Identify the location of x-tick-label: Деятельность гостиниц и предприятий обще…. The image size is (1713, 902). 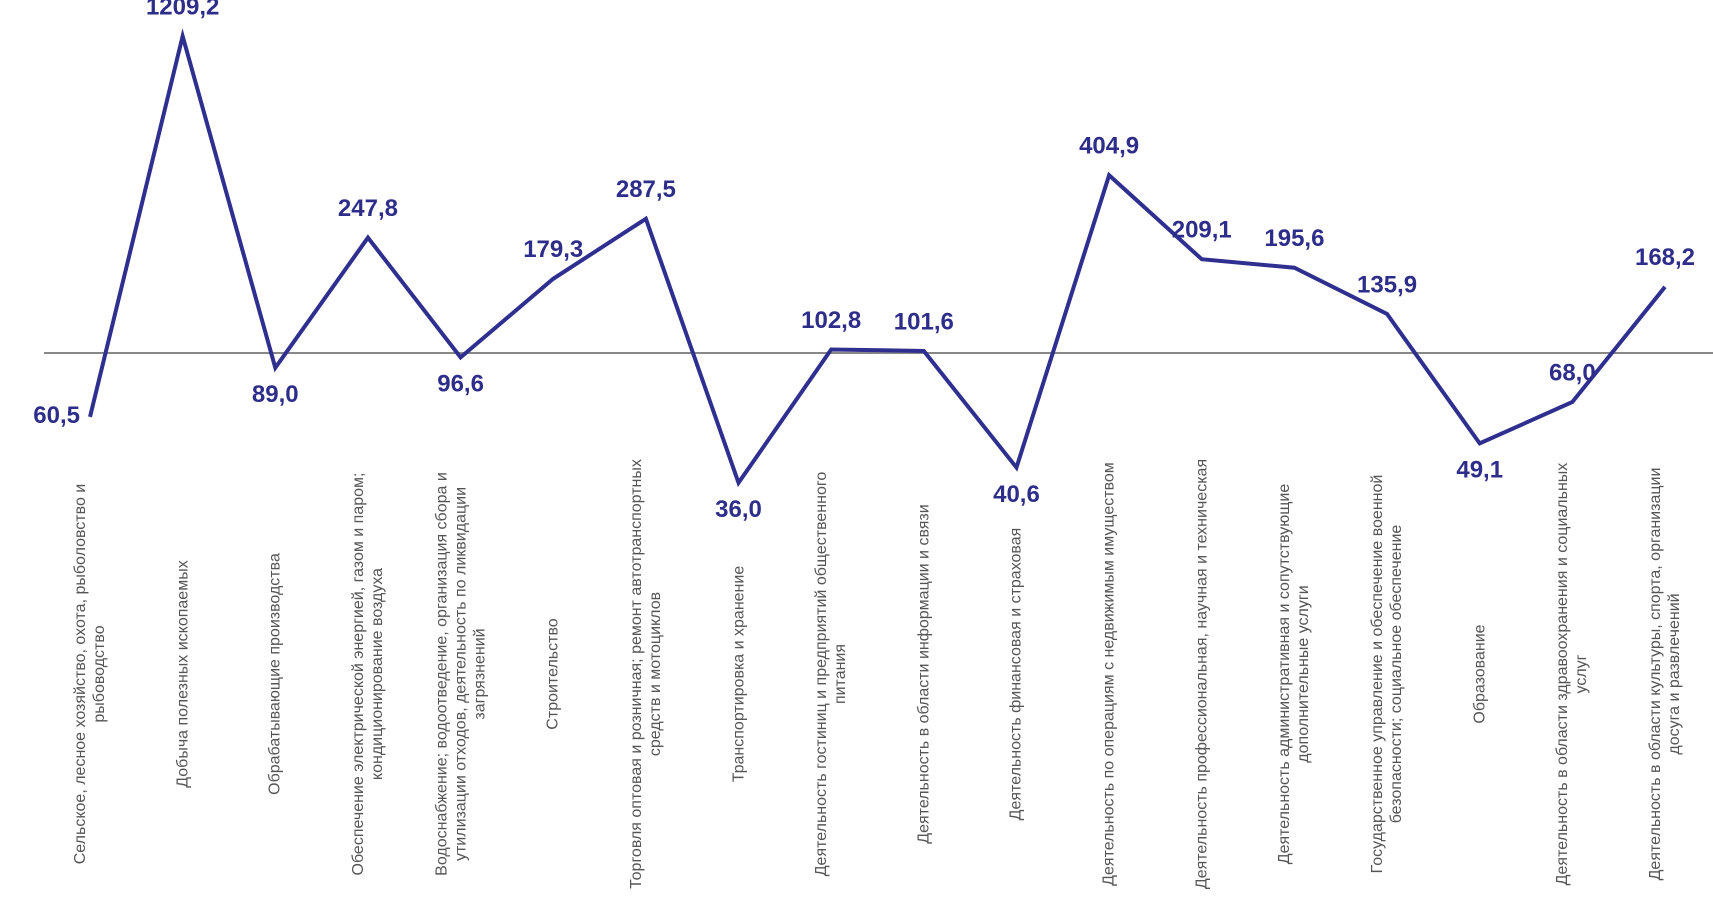
(831, 674).